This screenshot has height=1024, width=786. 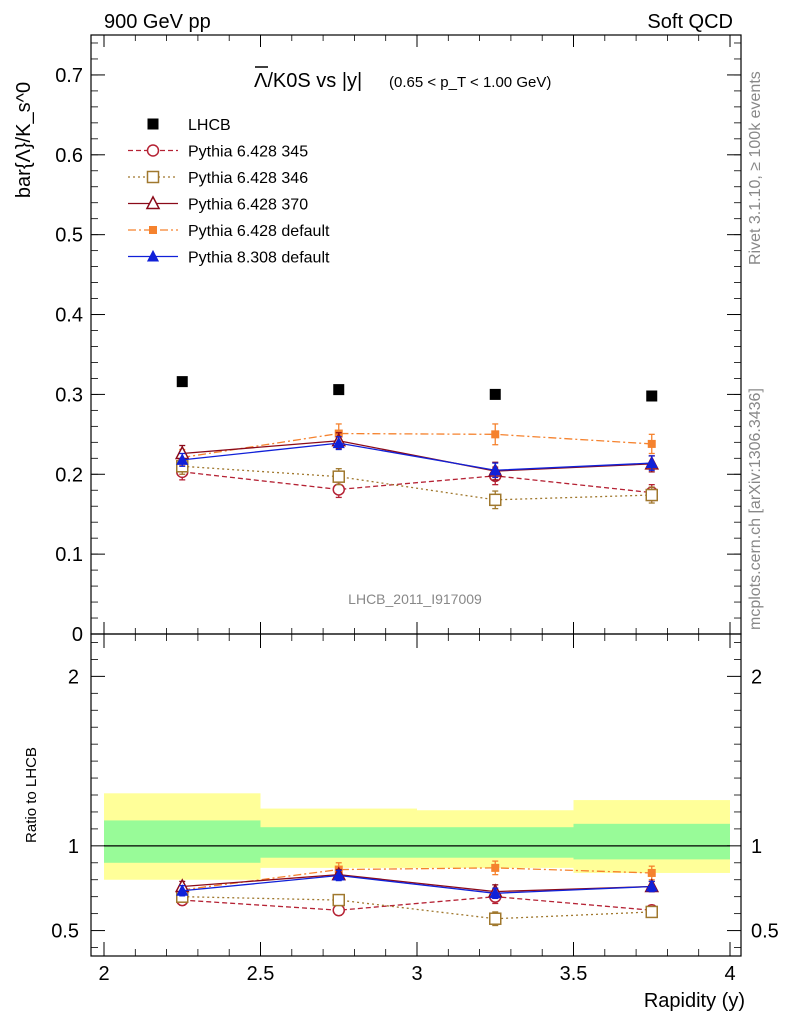 I want to click on legend-item-lhcb: LHCB, so click(x=189, y=125).